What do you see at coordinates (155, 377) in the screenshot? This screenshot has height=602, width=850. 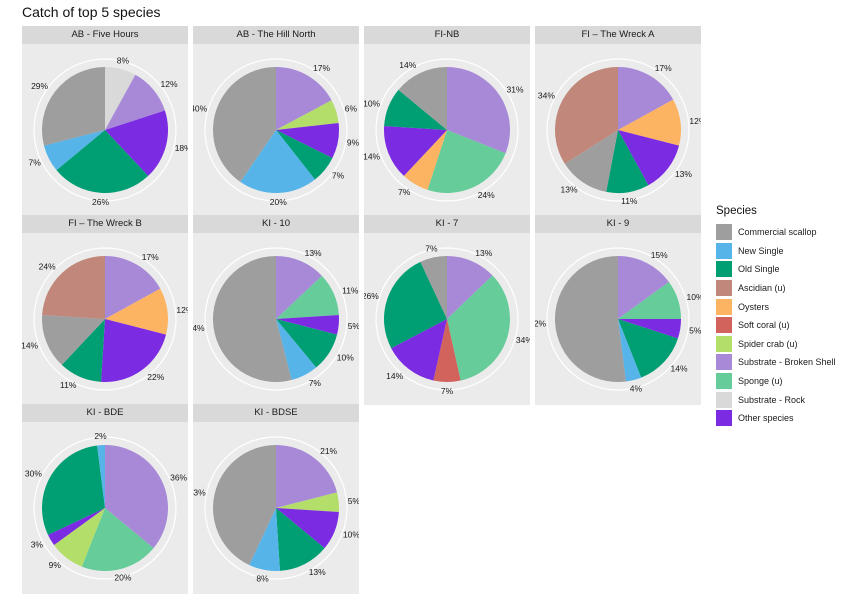 I see `slice-percent-label: 22%` at bounding box center [155, 377].